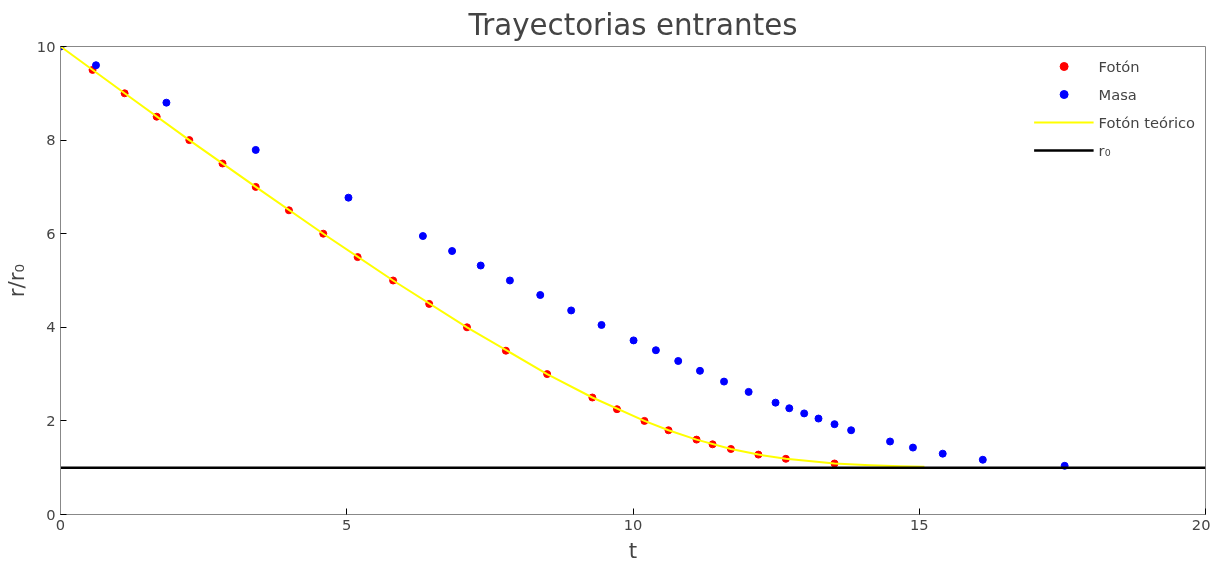 This screenshot has width=1215, height=571. What do you see at coordinates (1201, 524) in the screenshot?
I see `x-tick-label: 20` at bounding box center [1201, 524].